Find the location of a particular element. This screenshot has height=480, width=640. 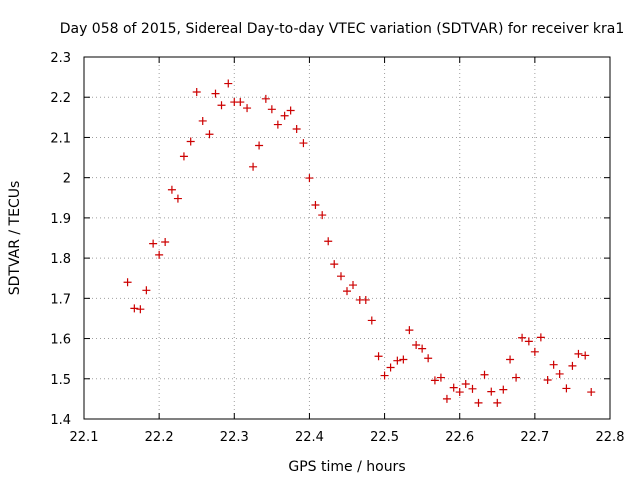

y-tick-label: 2.3 is located at coordinates (60, 58).